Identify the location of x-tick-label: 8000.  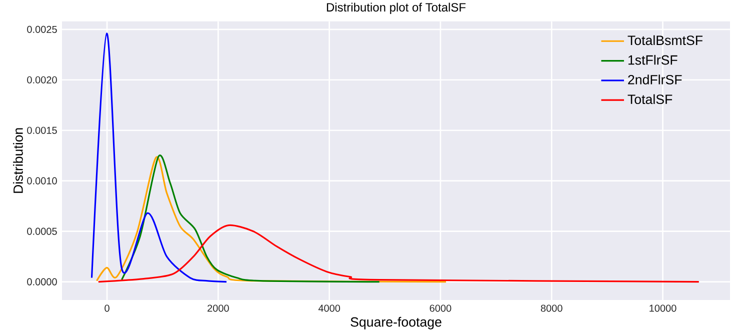
(551, 308).